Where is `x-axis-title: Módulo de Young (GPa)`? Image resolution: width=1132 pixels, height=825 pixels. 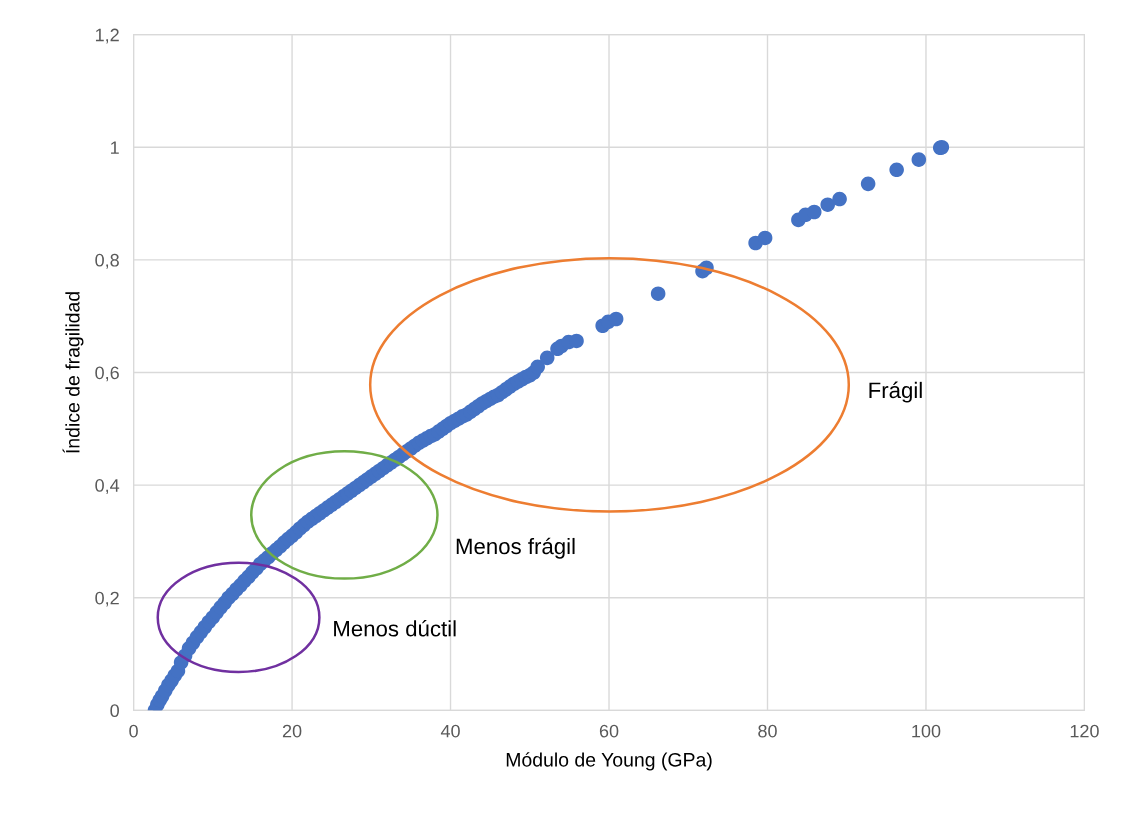 x-axis-title: Módulo de Young (GPa) is located at coordinates (609, 761).